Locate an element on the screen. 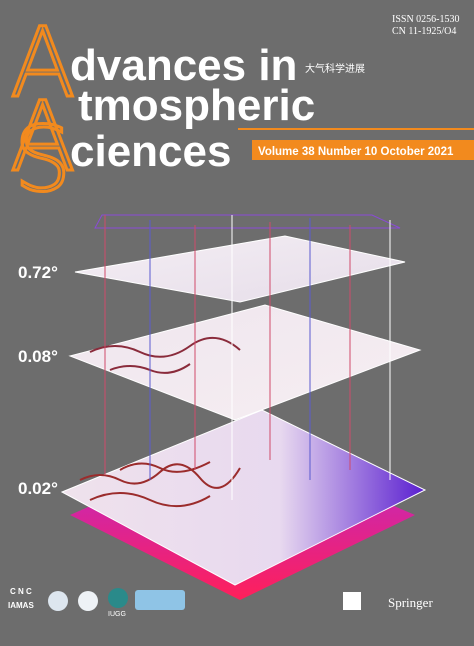 The height and width of the screenshot is (646, 474). logo-text: IUGG is located at coordinates (117, 614).